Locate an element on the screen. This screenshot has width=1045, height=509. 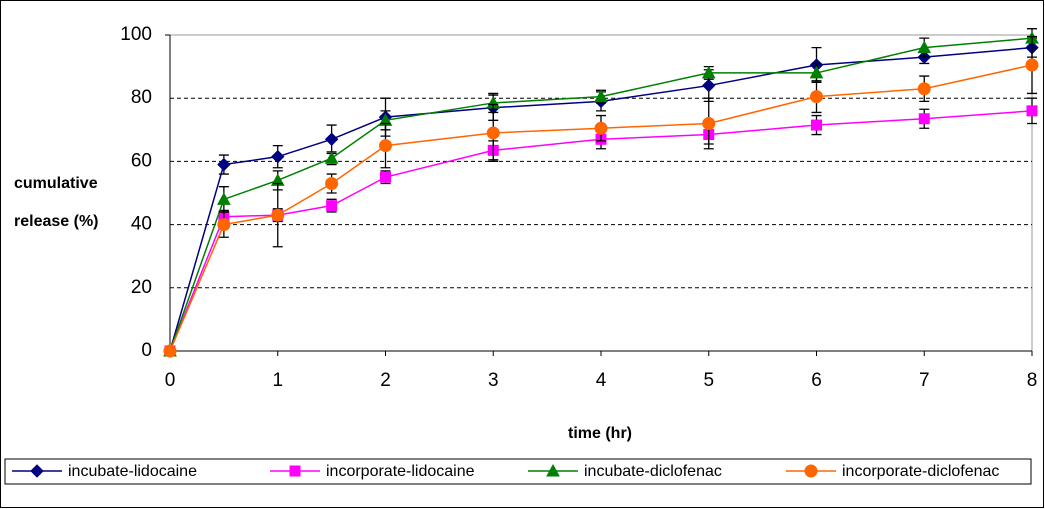
y-axis-label: cumulative release (%) is located at coordinates (56, 202).